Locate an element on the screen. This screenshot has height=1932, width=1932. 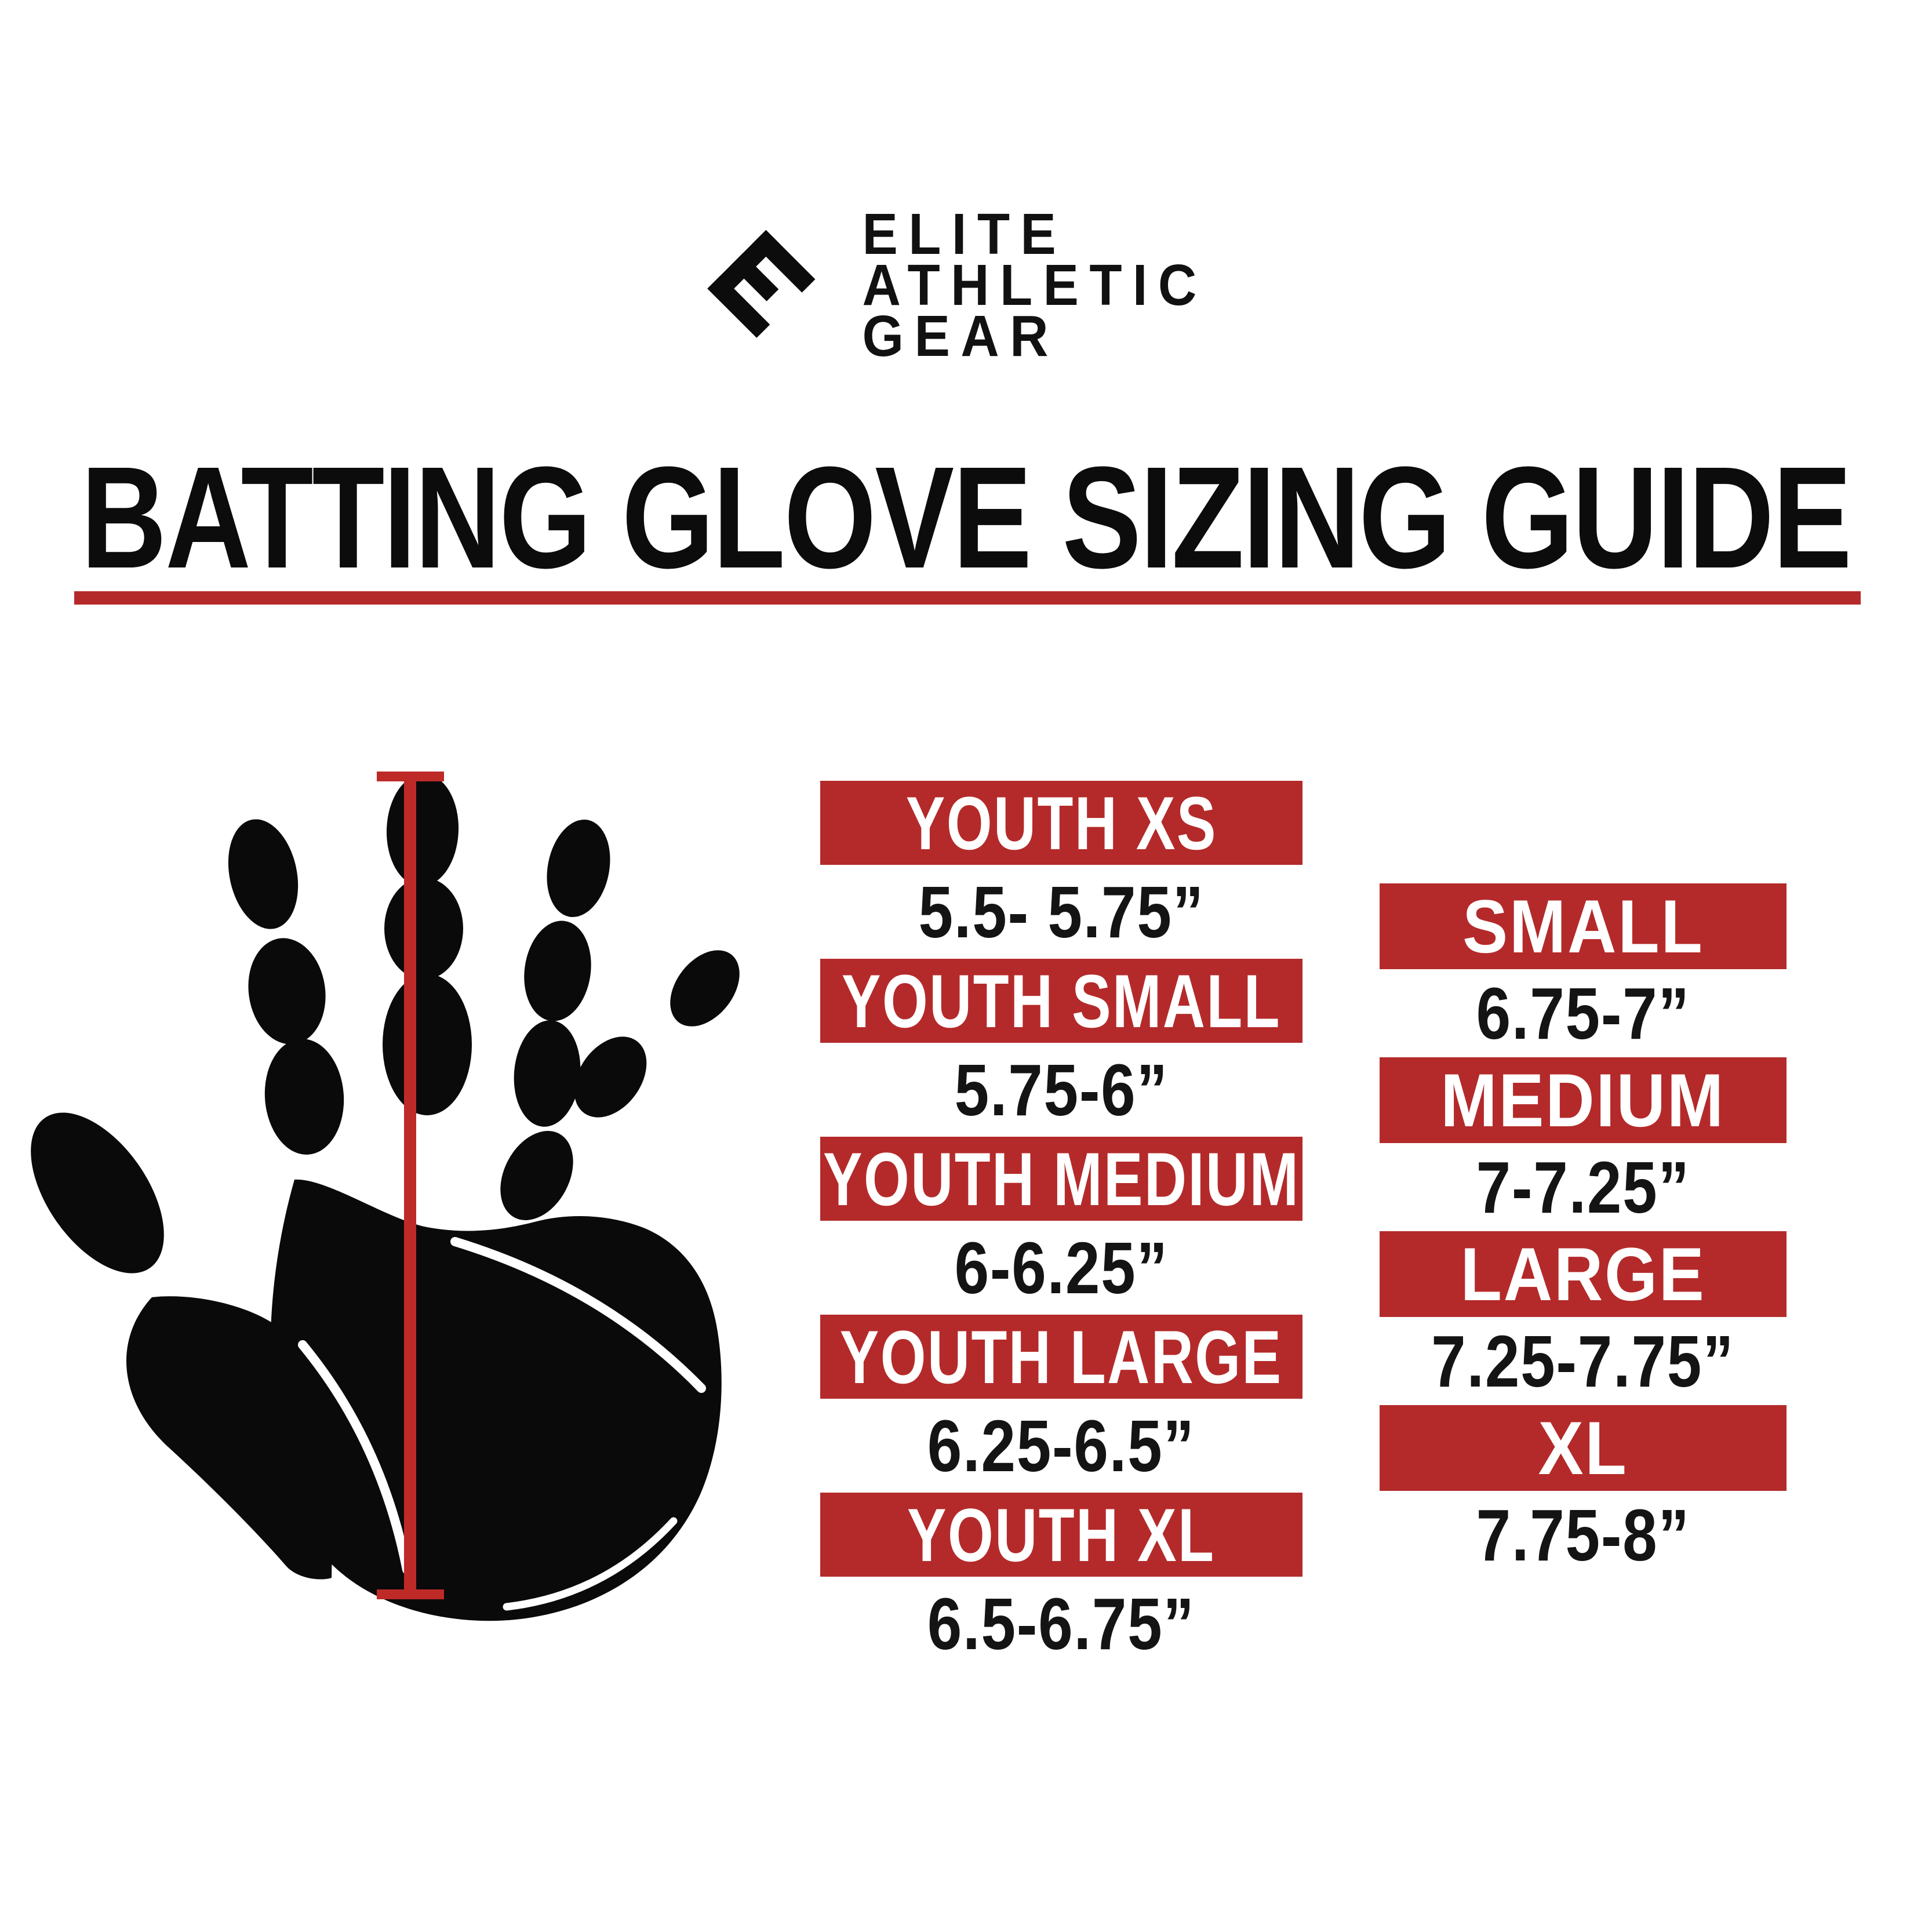
size-range-small: 6.75-7” is located at coordinates (1583, 1013).